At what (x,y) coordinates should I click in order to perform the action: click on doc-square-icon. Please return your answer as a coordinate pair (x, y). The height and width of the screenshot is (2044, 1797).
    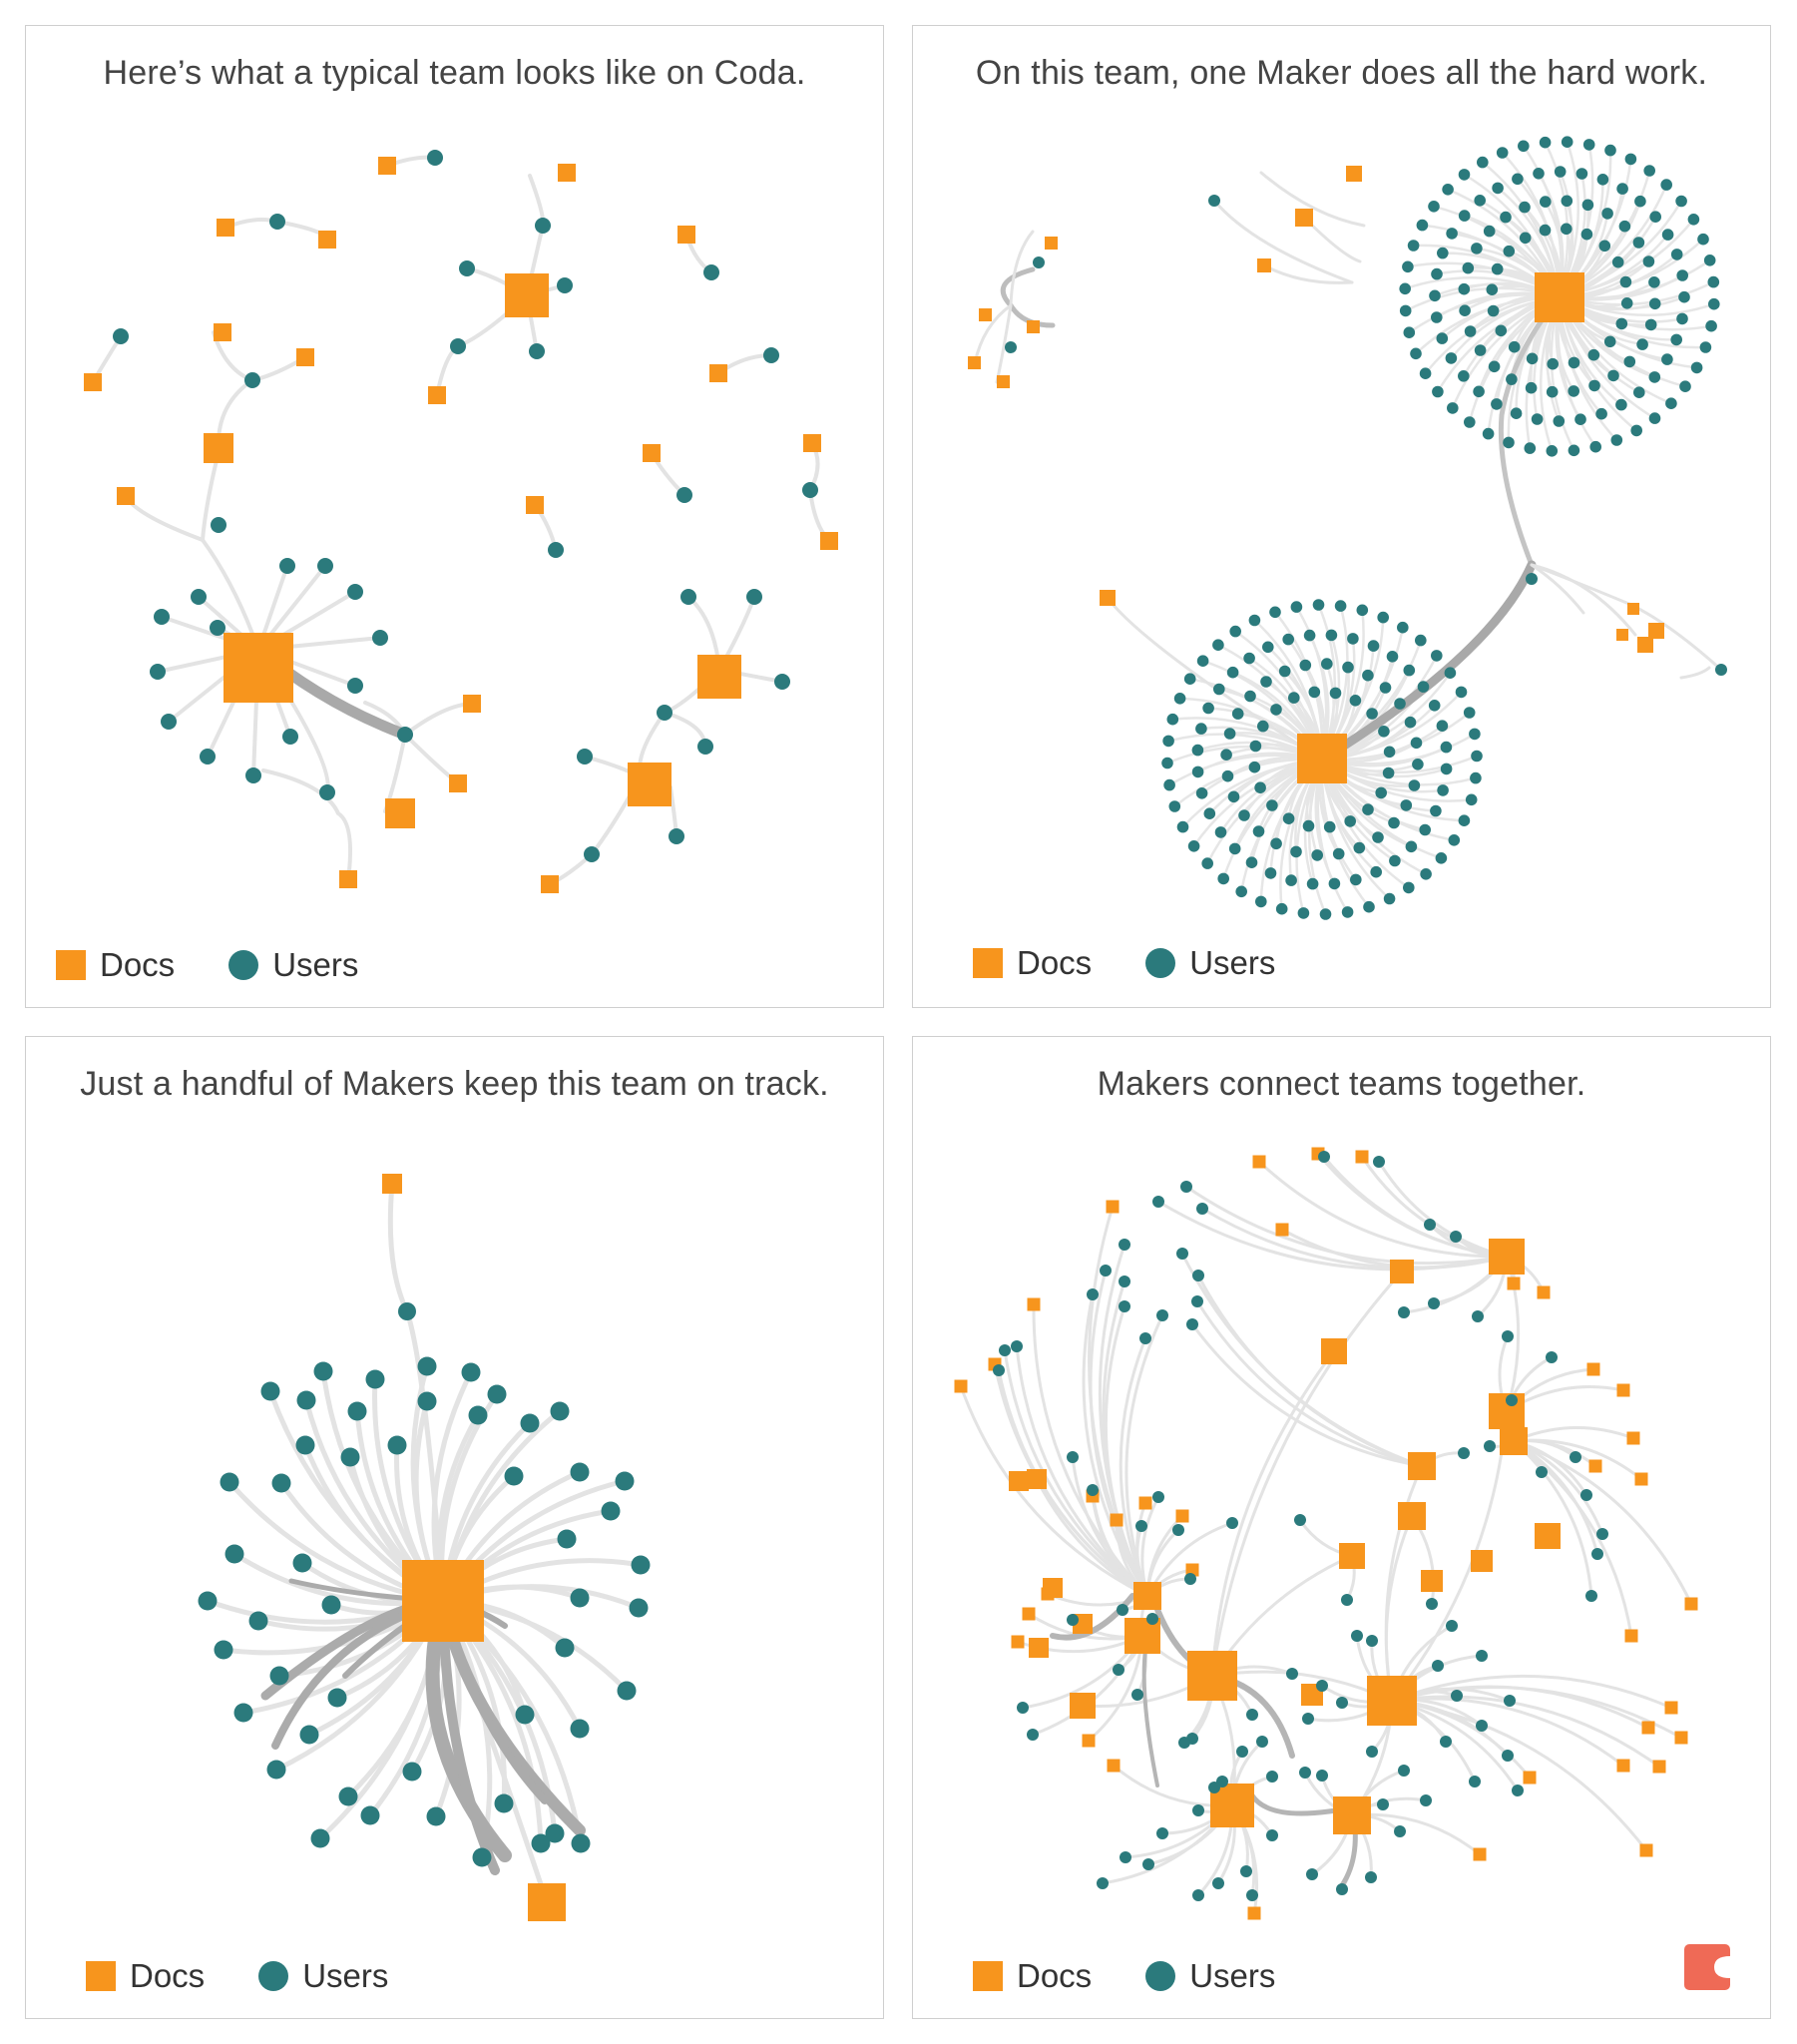
    Looking at the image, I should click on (71, 965).